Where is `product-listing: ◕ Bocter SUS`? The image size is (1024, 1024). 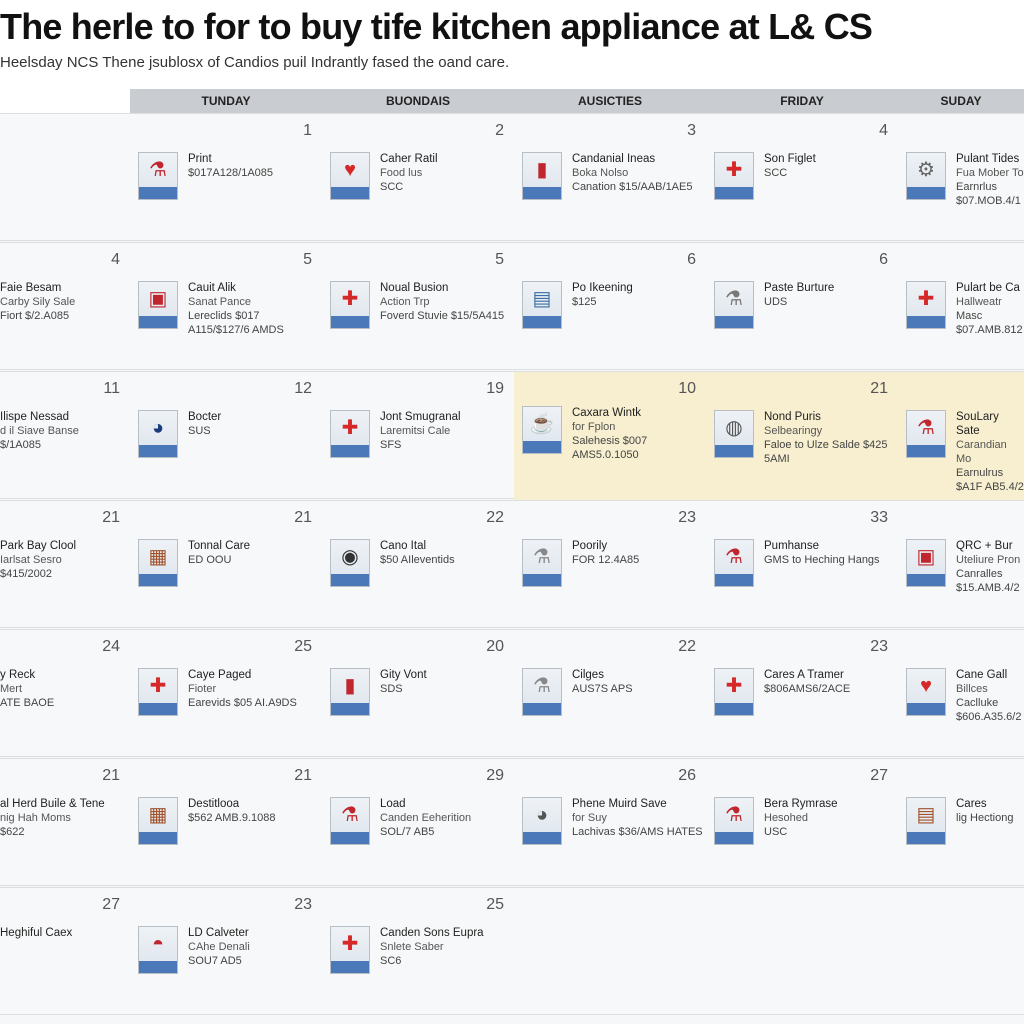 product-listing: ◕ Bocter SUS is located at coordinates (179, 434).